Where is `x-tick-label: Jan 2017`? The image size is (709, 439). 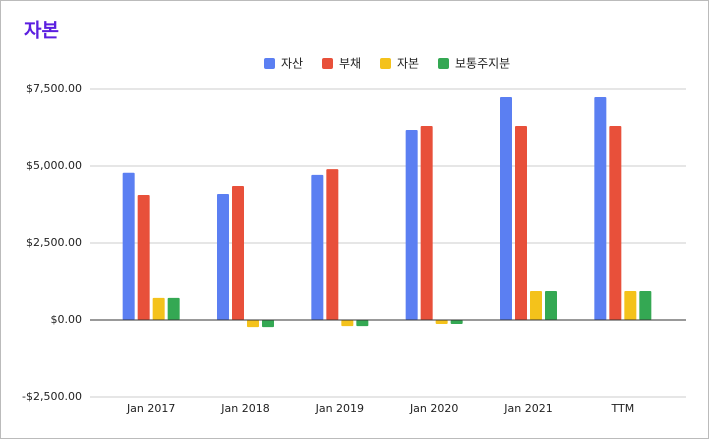
x-tick-label: Jan 2017 is located at coordinates (150, 408).